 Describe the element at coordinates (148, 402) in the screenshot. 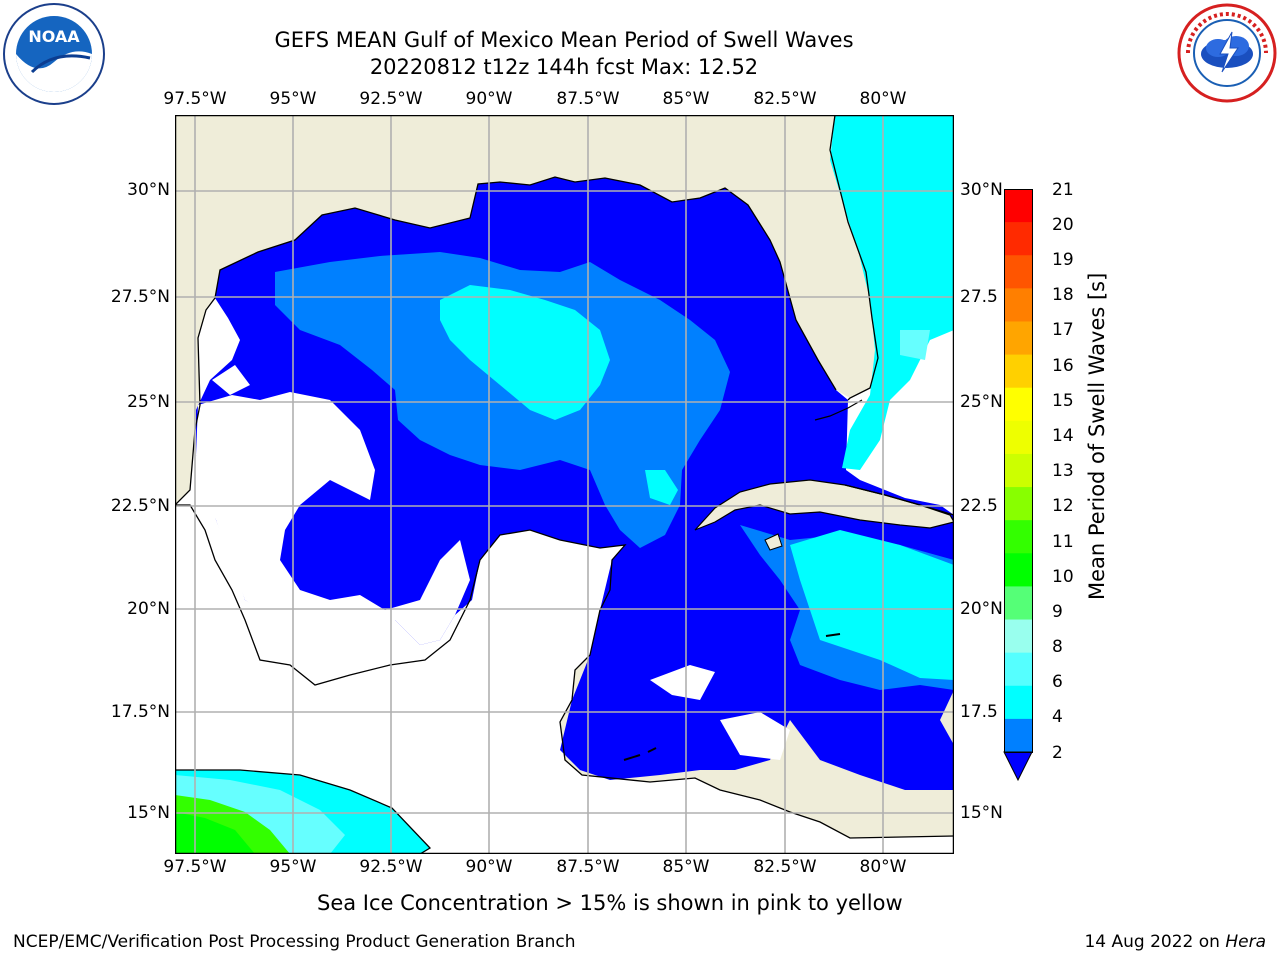

I see `lat-label-left: 25°N` at that location.